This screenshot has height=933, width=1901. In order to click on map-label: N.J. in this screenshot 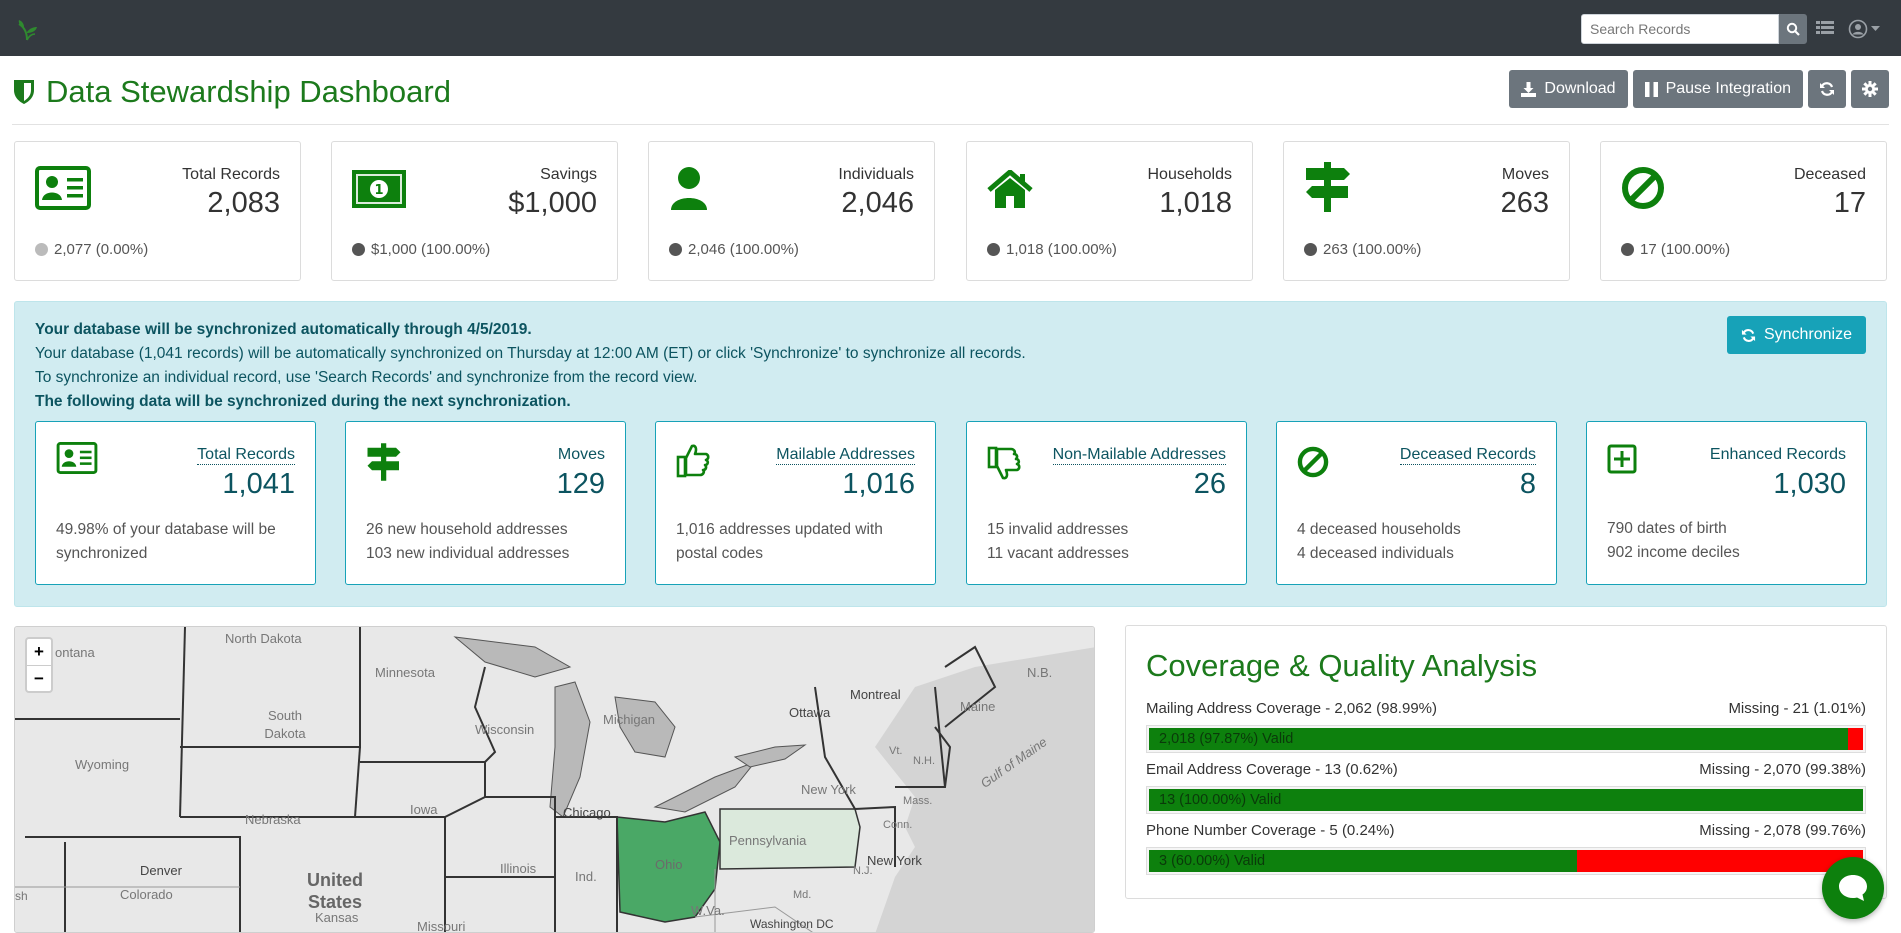, I will do `click(863, 871)`.